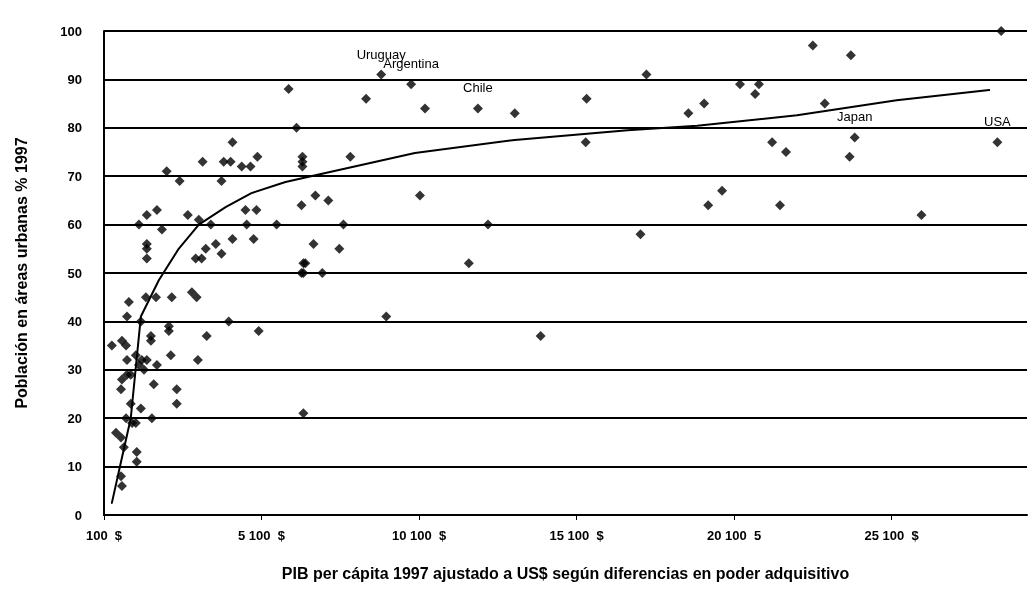 Image resolution: width=1031 pixels, height=594 pixels. I want to click on x-axis-title: PIB per cápita 1997 ajustado a US$ según diferencias en poder adquisitivo, so click(565, 573).